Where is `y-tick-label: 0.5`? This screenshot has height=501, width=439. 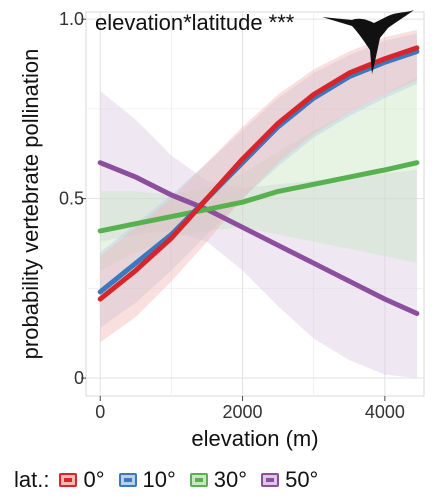 y-tick-label: 0.5 is located at coordinates (71, 199).